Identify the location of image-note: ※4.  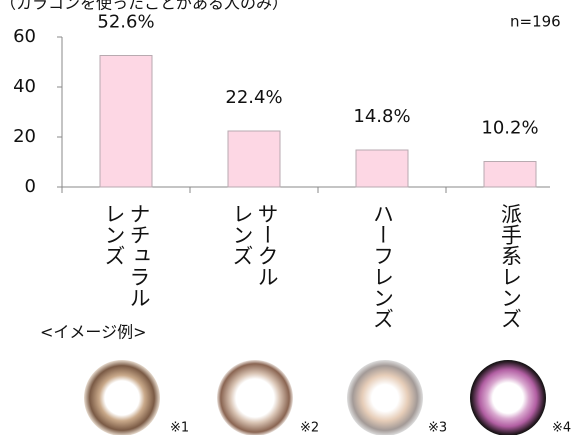
(561, 428).